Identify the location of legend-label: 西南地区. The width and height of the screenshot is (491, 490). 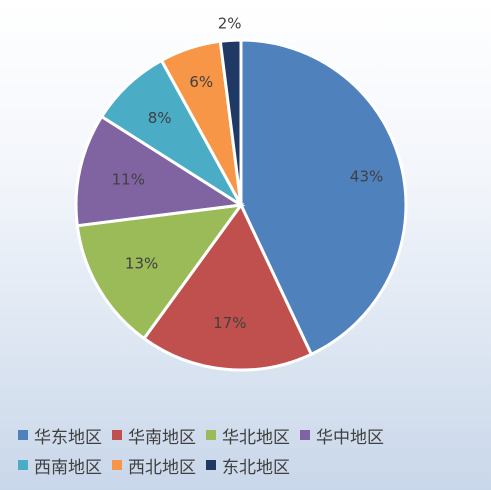
(68, 467).